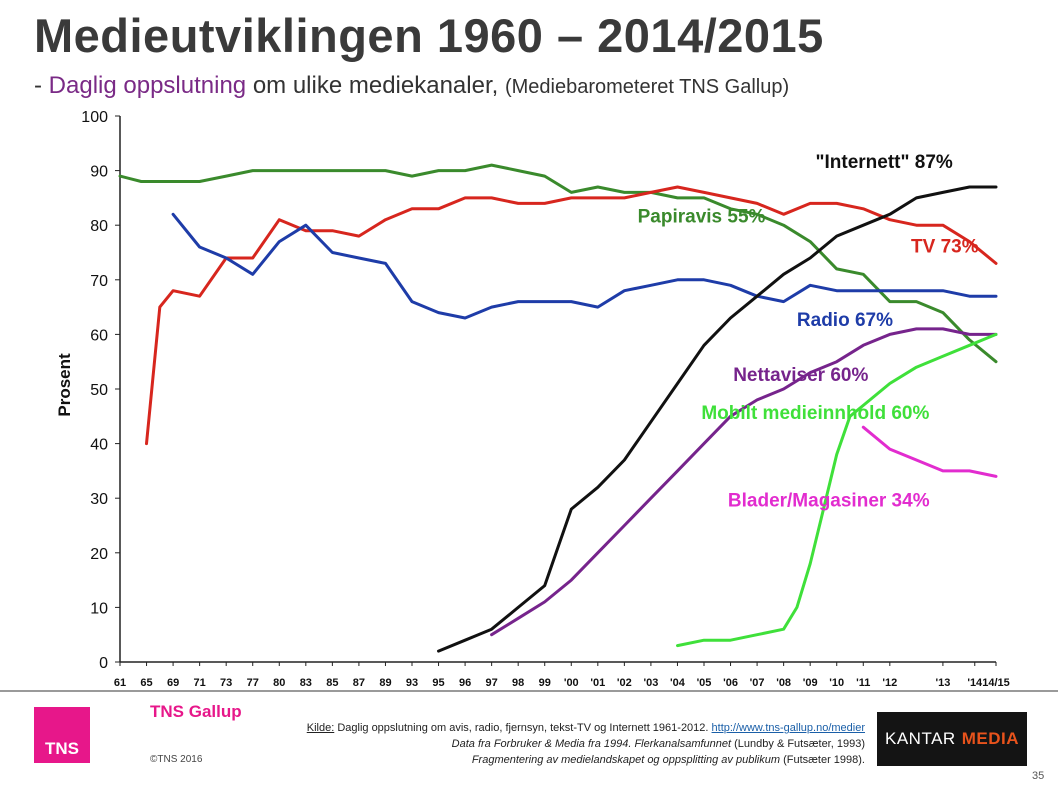 The width and height of the screenshot is (1058, 795). What do you see at coordinates (788, 728) in the screenshot?
I see `source-link: http://www.tns-gallup.no/medier` at bounding box center [788, 728].